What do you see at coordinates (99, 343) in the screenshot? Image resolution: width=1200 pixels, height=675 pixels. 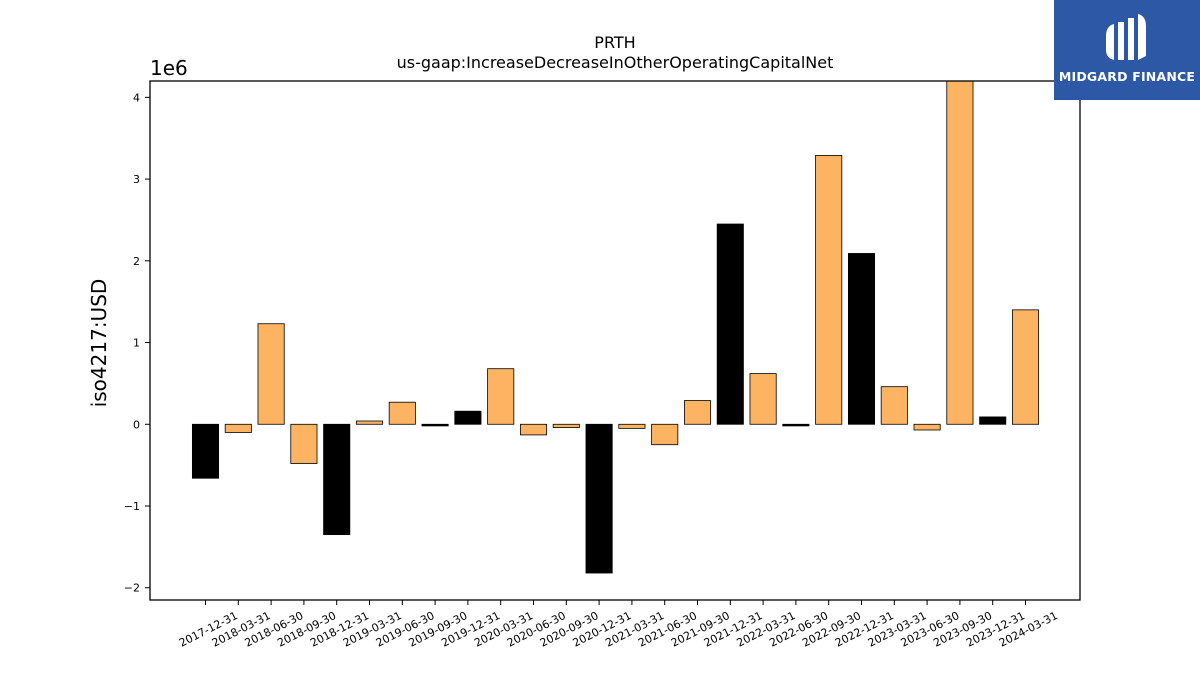 I see `y-axis-label: iso4217:USD` at bounding box center [99, 343].